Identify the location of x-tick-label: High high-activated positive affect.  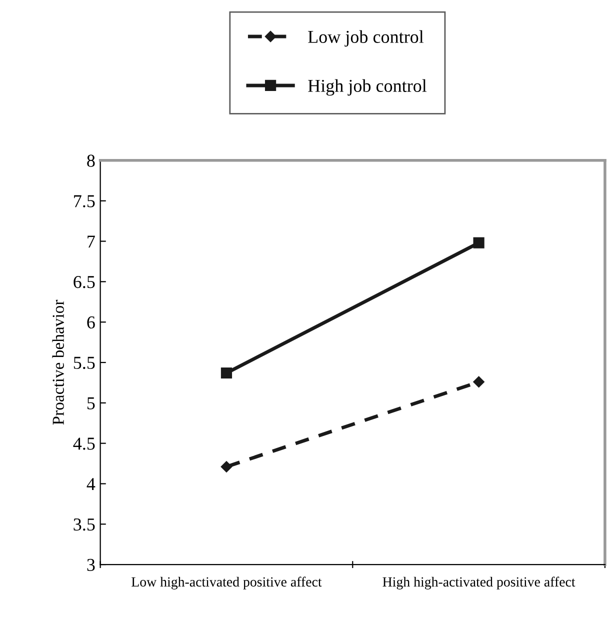
(479, 583).